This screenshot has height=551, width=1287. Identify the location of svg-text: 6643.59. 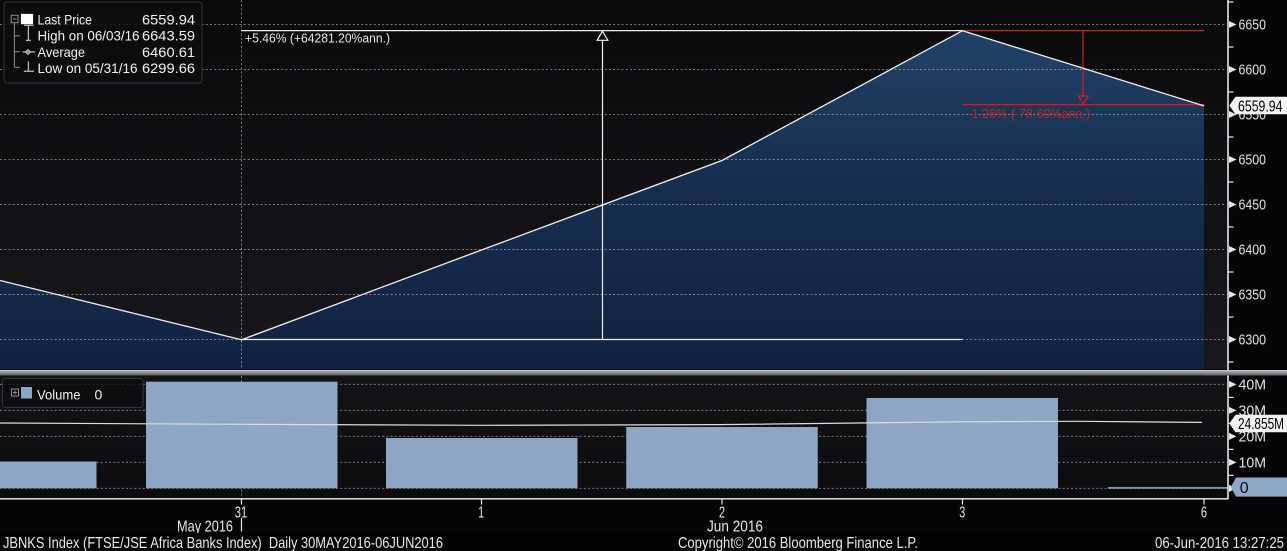
(168, 36).